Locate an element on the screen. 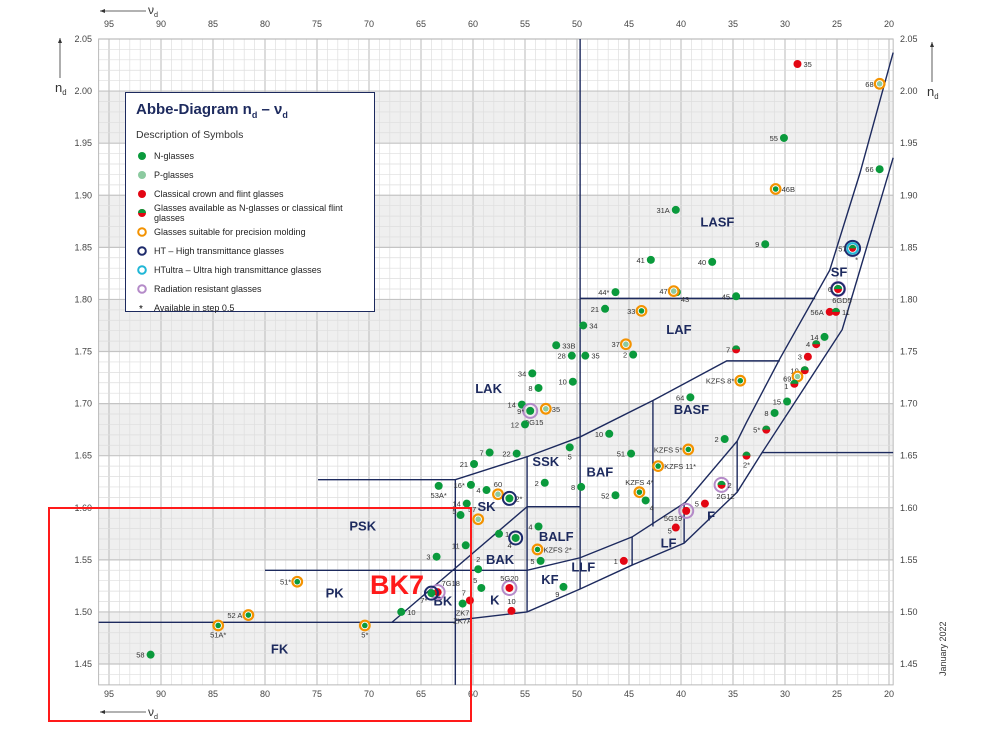  point-label: 34 is located at coordinates (522, 373).